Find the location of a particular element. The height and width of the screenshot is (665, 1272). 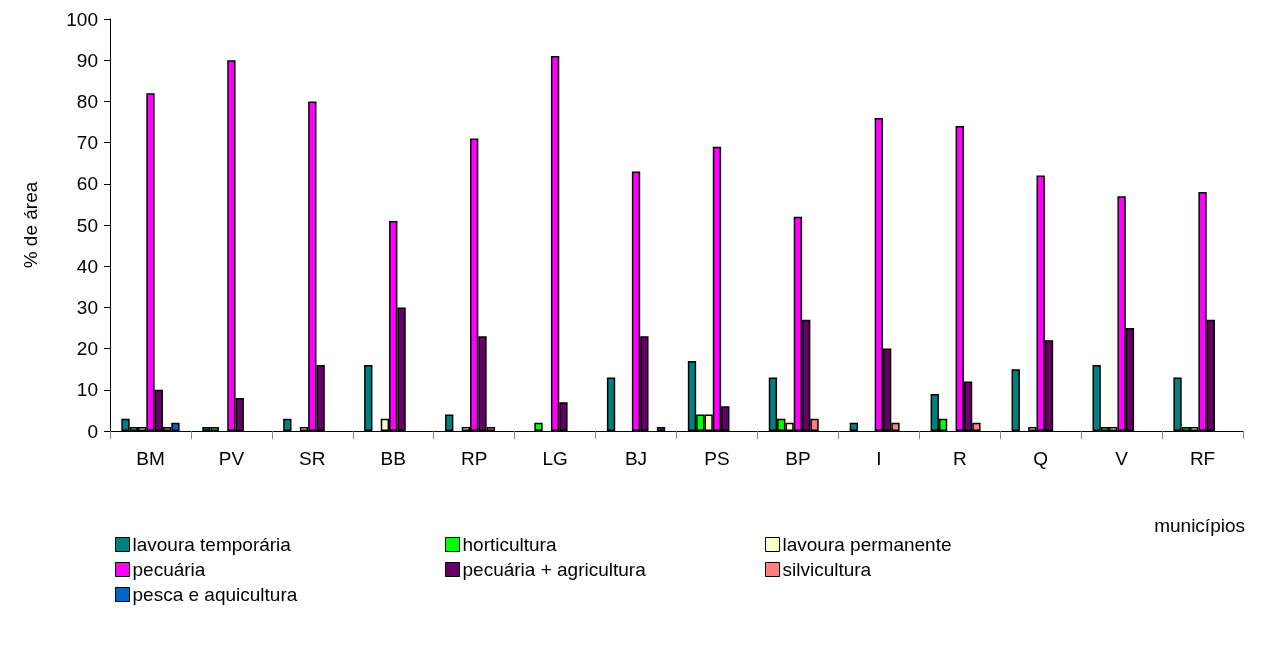

x-tick-label: BM is located at coordinates (150, 458).